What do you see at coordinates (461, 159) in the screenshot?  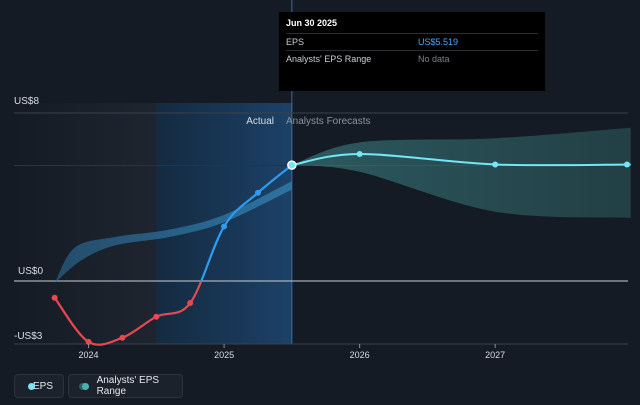 I see `eps-forecast-line` at bounding box center [461, 159].